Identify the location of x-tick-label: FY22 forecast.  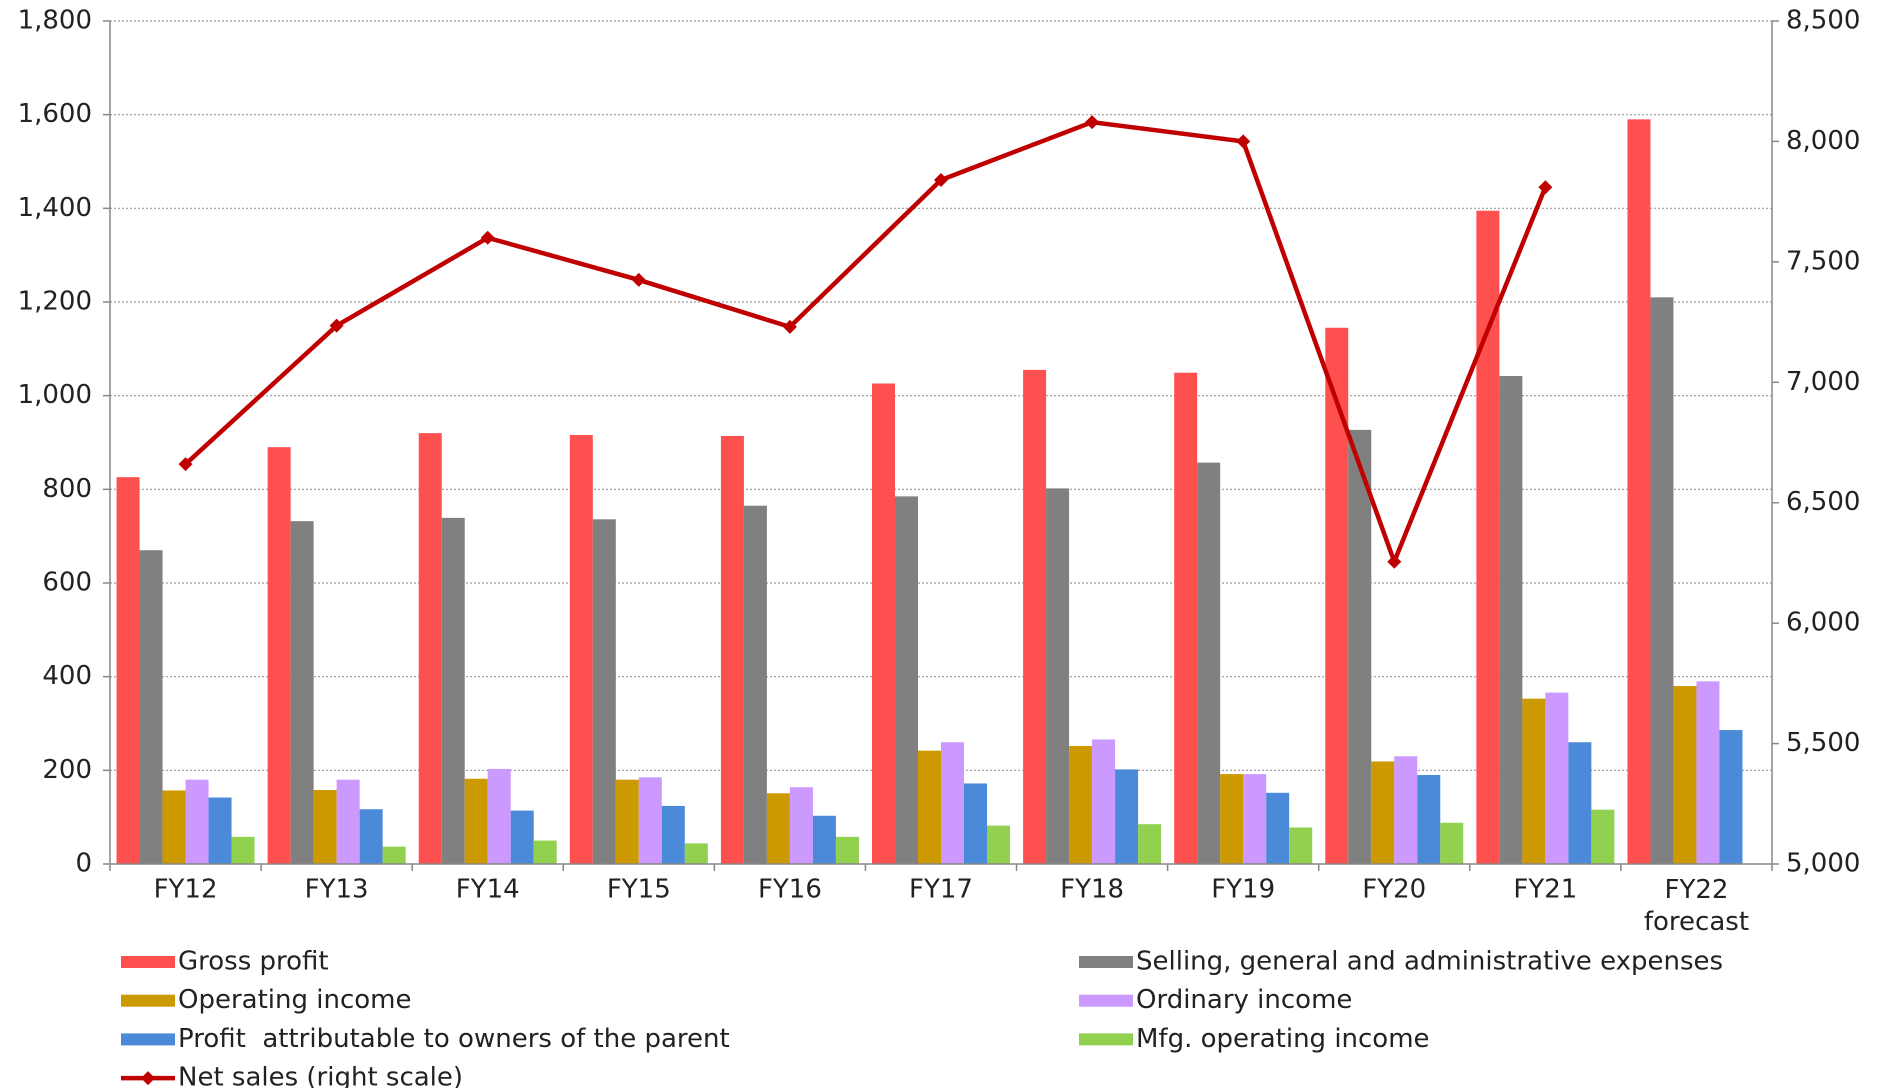
(1696, 906).